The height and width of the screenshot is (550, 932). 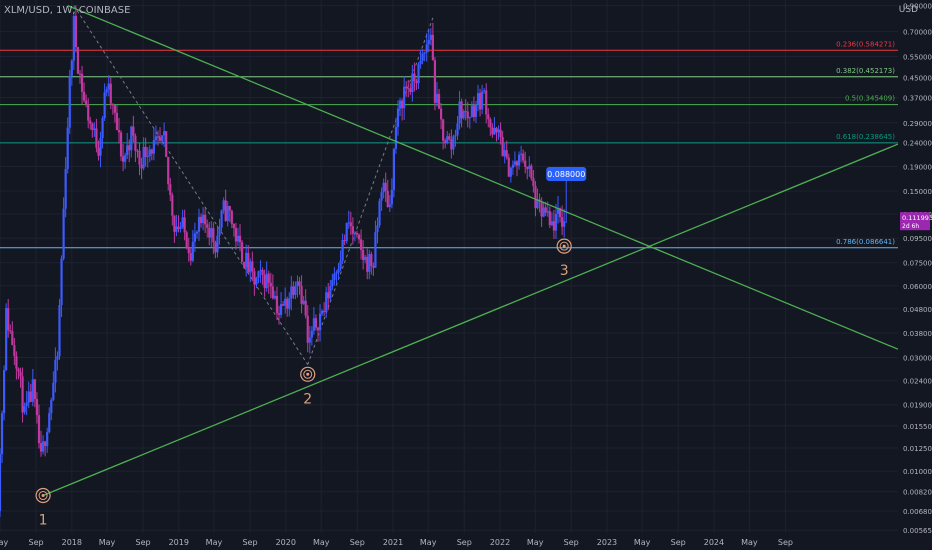 I want to click on time-tick-label: 2021, so click(x=393, y=542).